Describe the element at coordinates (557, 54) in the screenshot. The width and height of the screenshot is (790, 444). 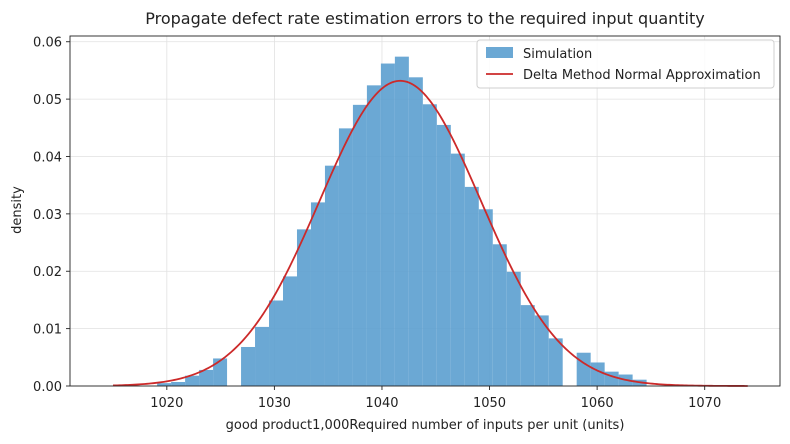
I see `legend-label-simulation: Simulation` at that location.